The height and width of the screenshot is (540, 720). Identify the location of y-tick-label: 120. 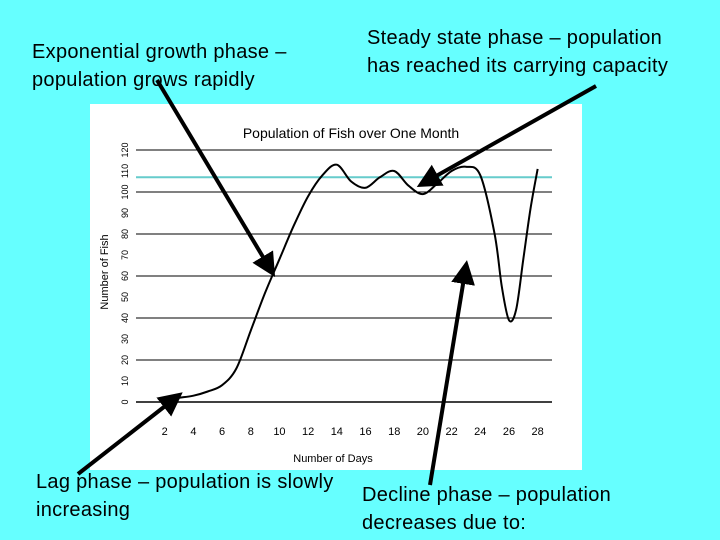
(125, 149).